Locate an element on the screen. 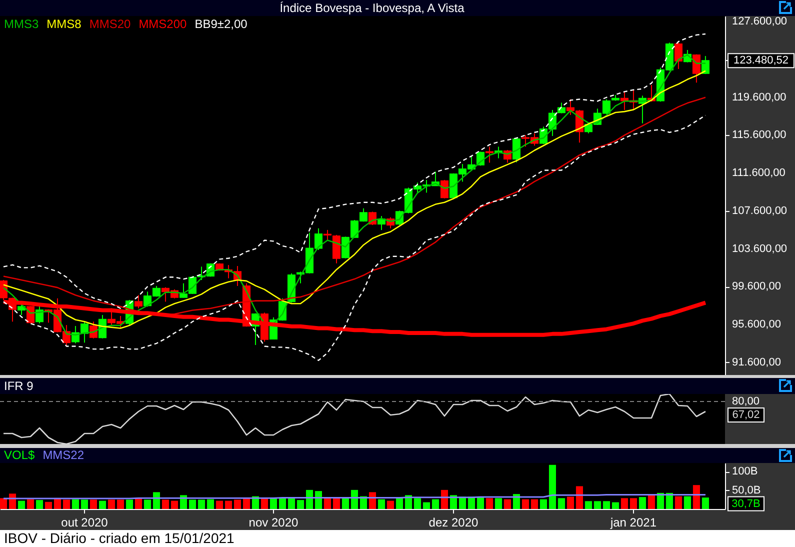 The image size is (795, 547). text: MMS3 is located at coordinates (21, 24).